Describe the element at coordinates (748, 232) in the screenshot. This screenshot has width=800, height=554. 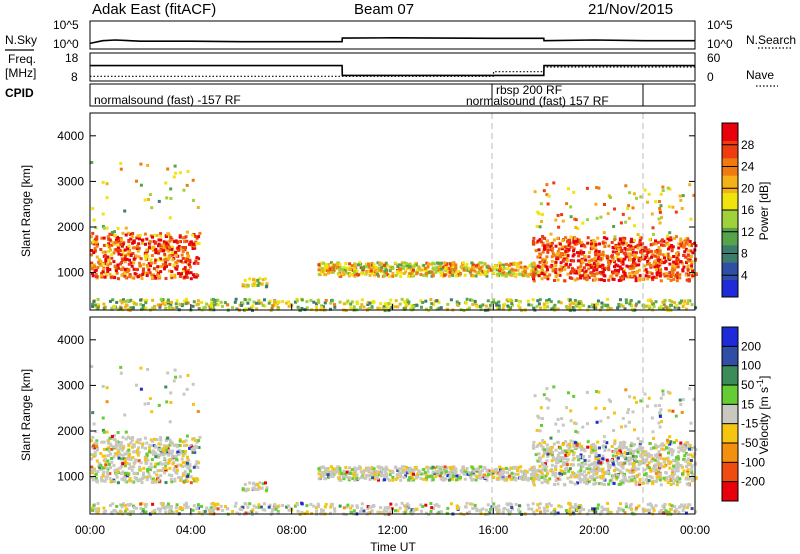
I see `colorbar-tick-label: 12` at that location.